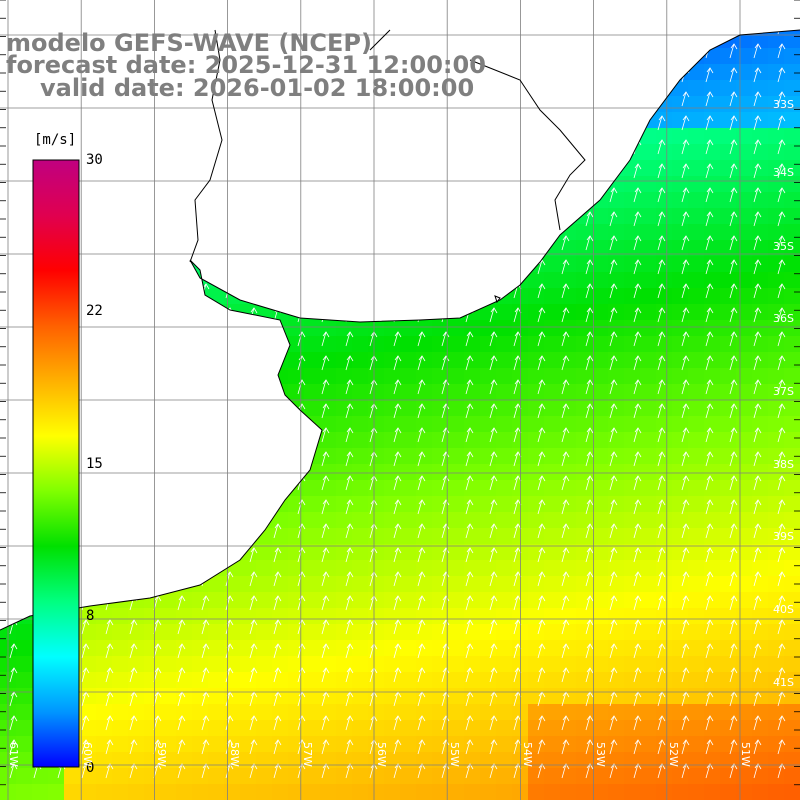  What do you see at coordinates (87, 754) in the screenshot?
I see `lon-label: 60W` at bounding box center [87, 754].